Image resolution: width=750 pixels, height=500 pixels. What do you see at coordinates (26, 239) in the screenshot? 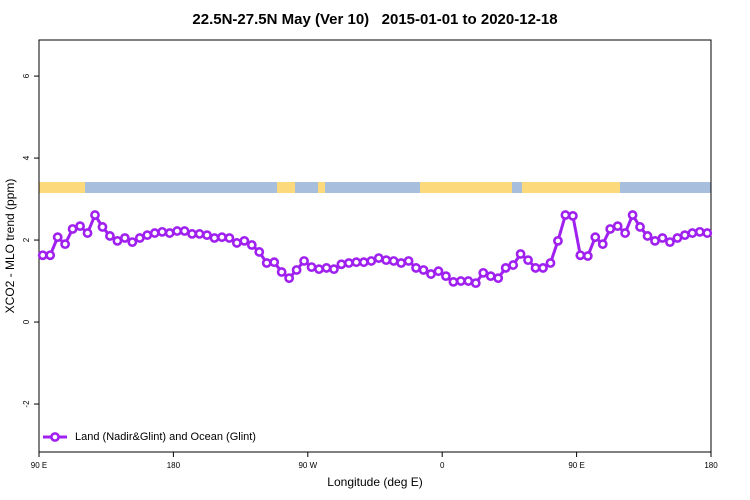
I see `y-tick-label: 2` at bounding box center [26, 239].